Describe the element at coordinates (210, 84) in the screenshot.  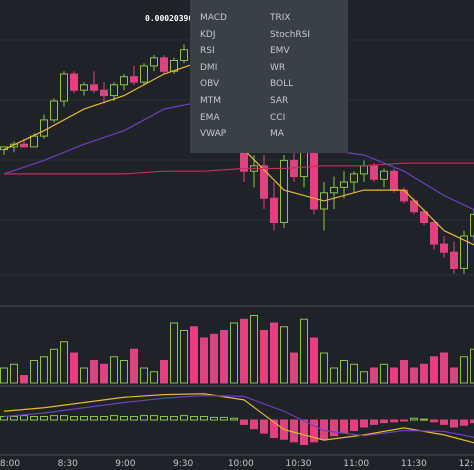
I see `menu-item: OBV` at that location.